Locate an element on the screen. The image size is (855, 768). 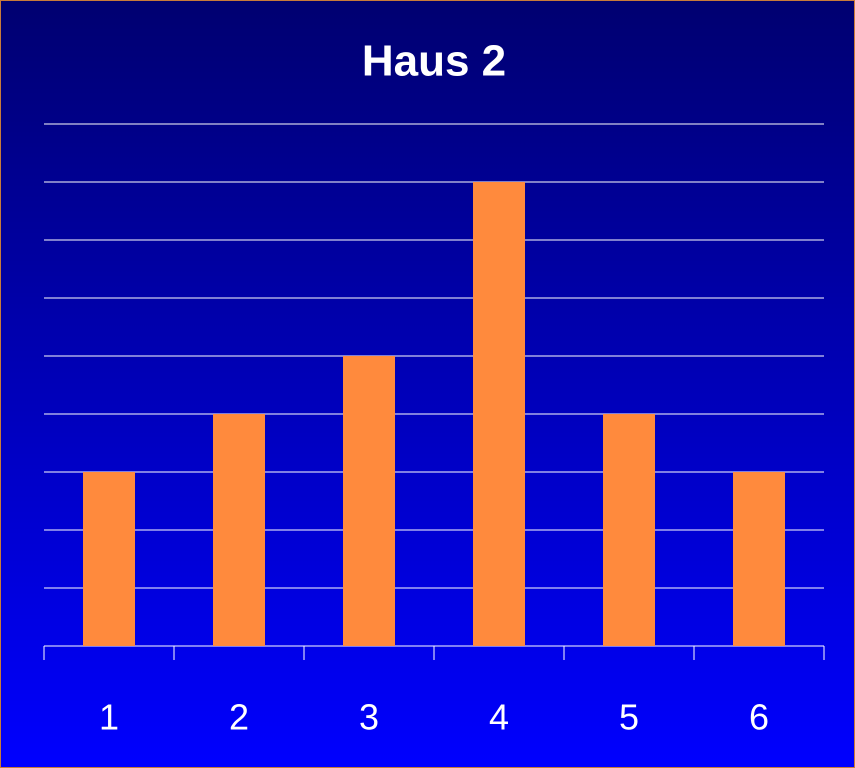
x-tick-label: 6 is located at coordinates (759, 717).